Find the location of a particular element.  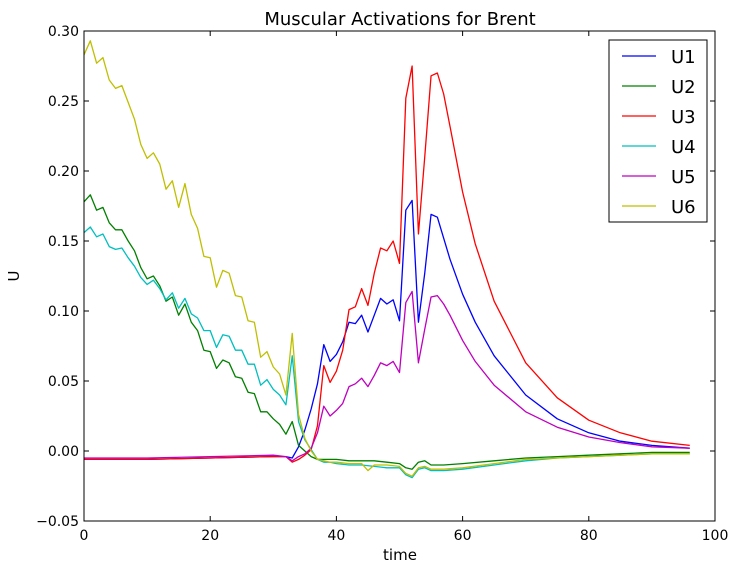

y-tick-label: 0.15 is located at coordinates (63, 242).